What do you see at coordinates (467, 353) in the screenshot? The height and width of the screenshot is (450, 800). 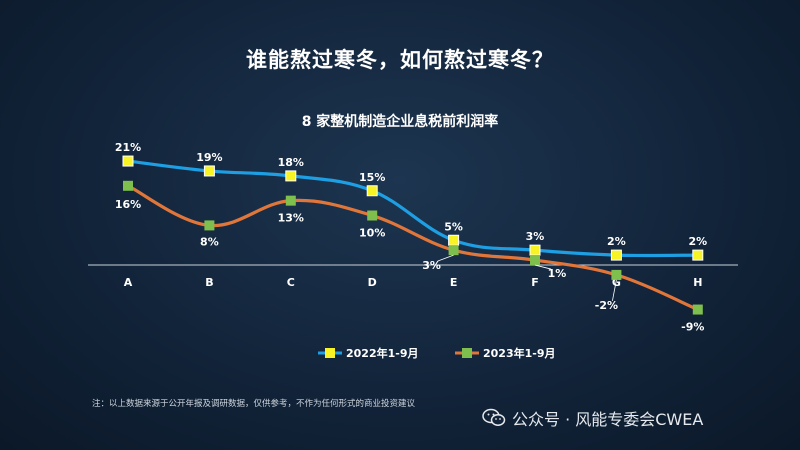 I see `legend-marker-2023` at bounding box center [467, 353].